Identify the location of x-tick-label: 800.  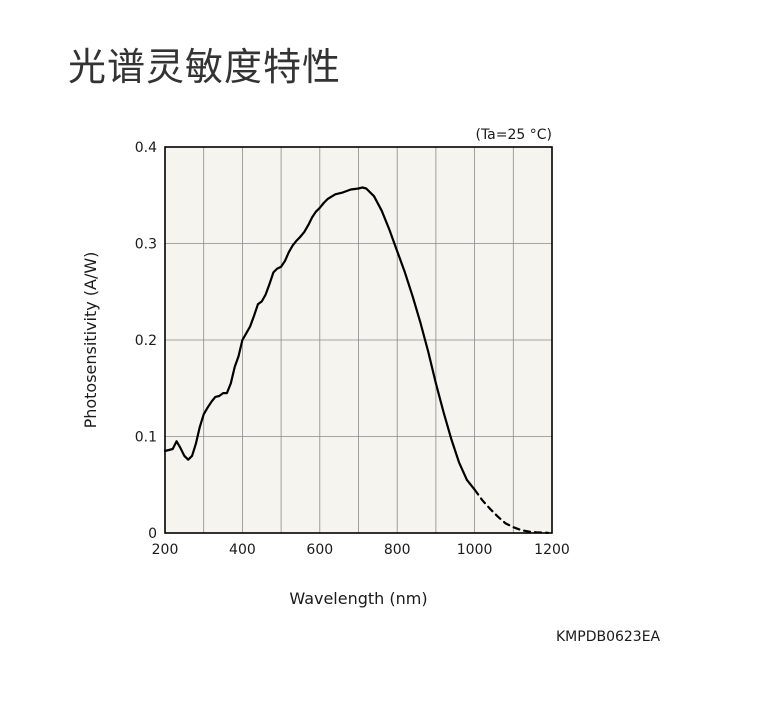
(397, 550).